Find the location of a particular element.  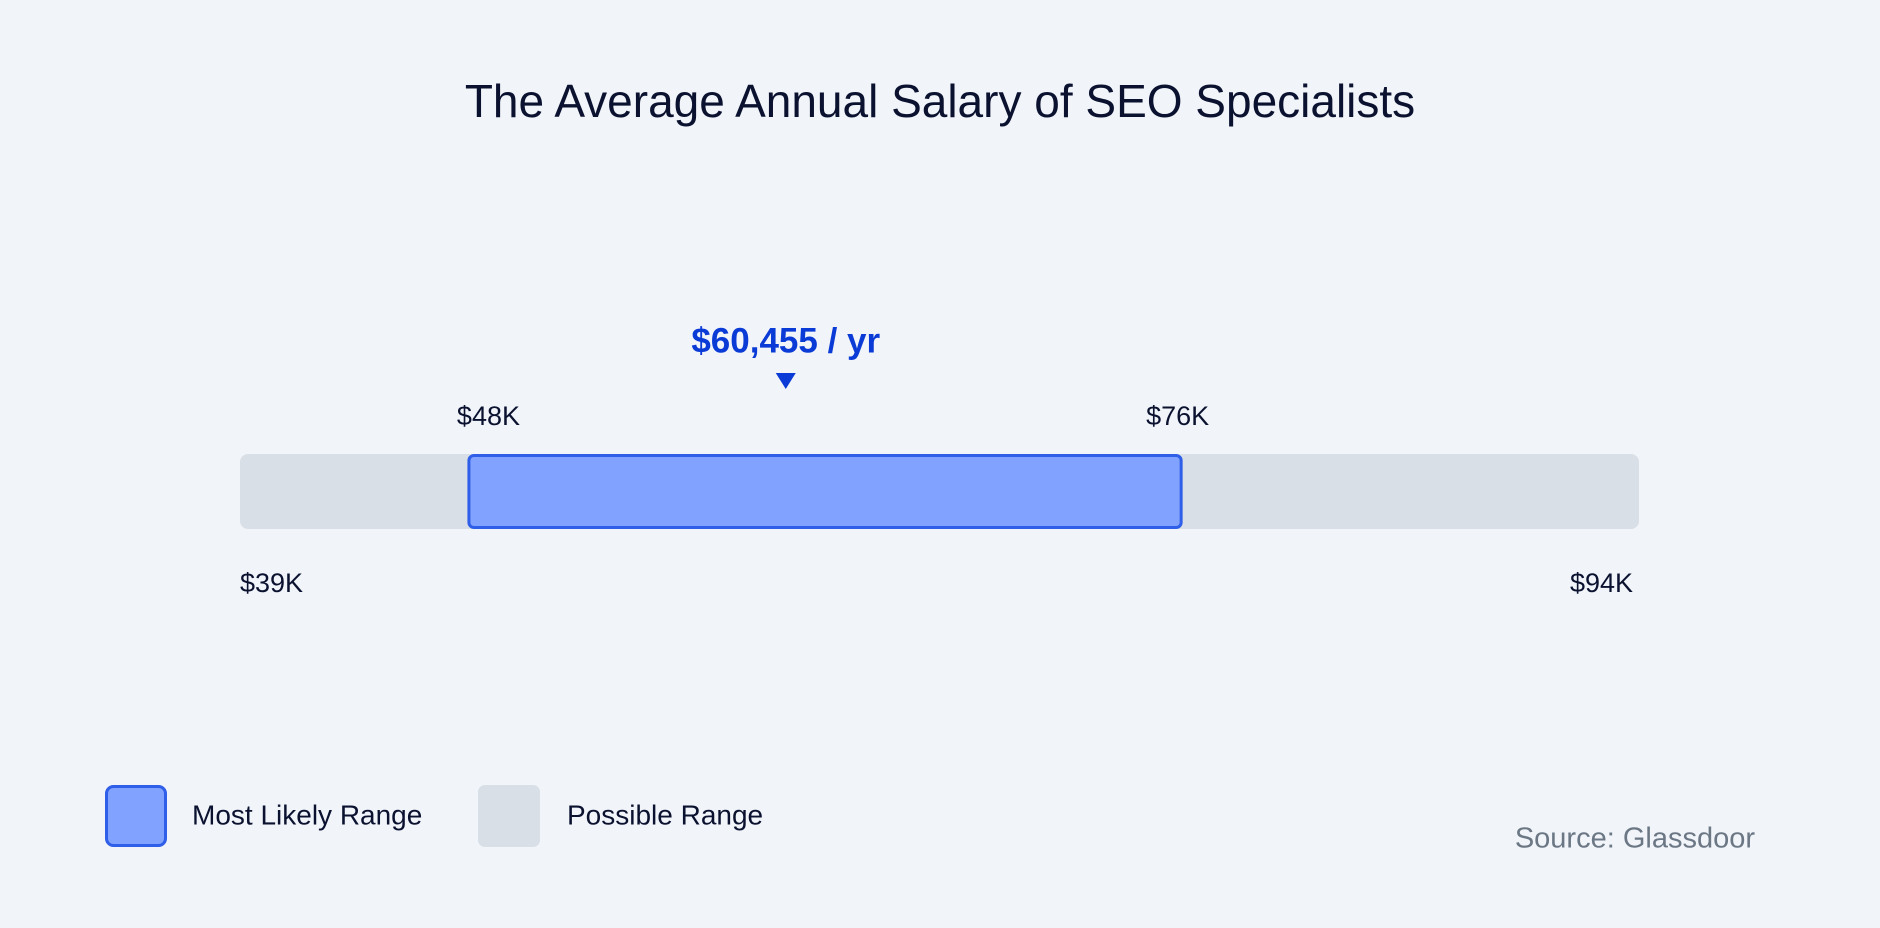

source: Source: Glassdoor is located at coordinates (1635, 839).